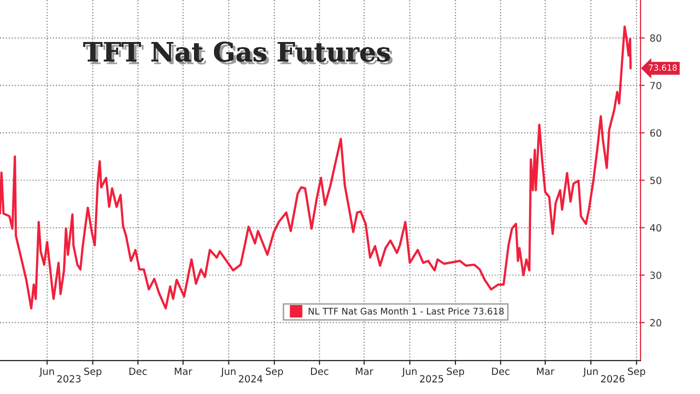  What do you see at coordinates (656, 322) in the screenshot?
I see `y-tick-label: 20` at bounding box center [656, 322].